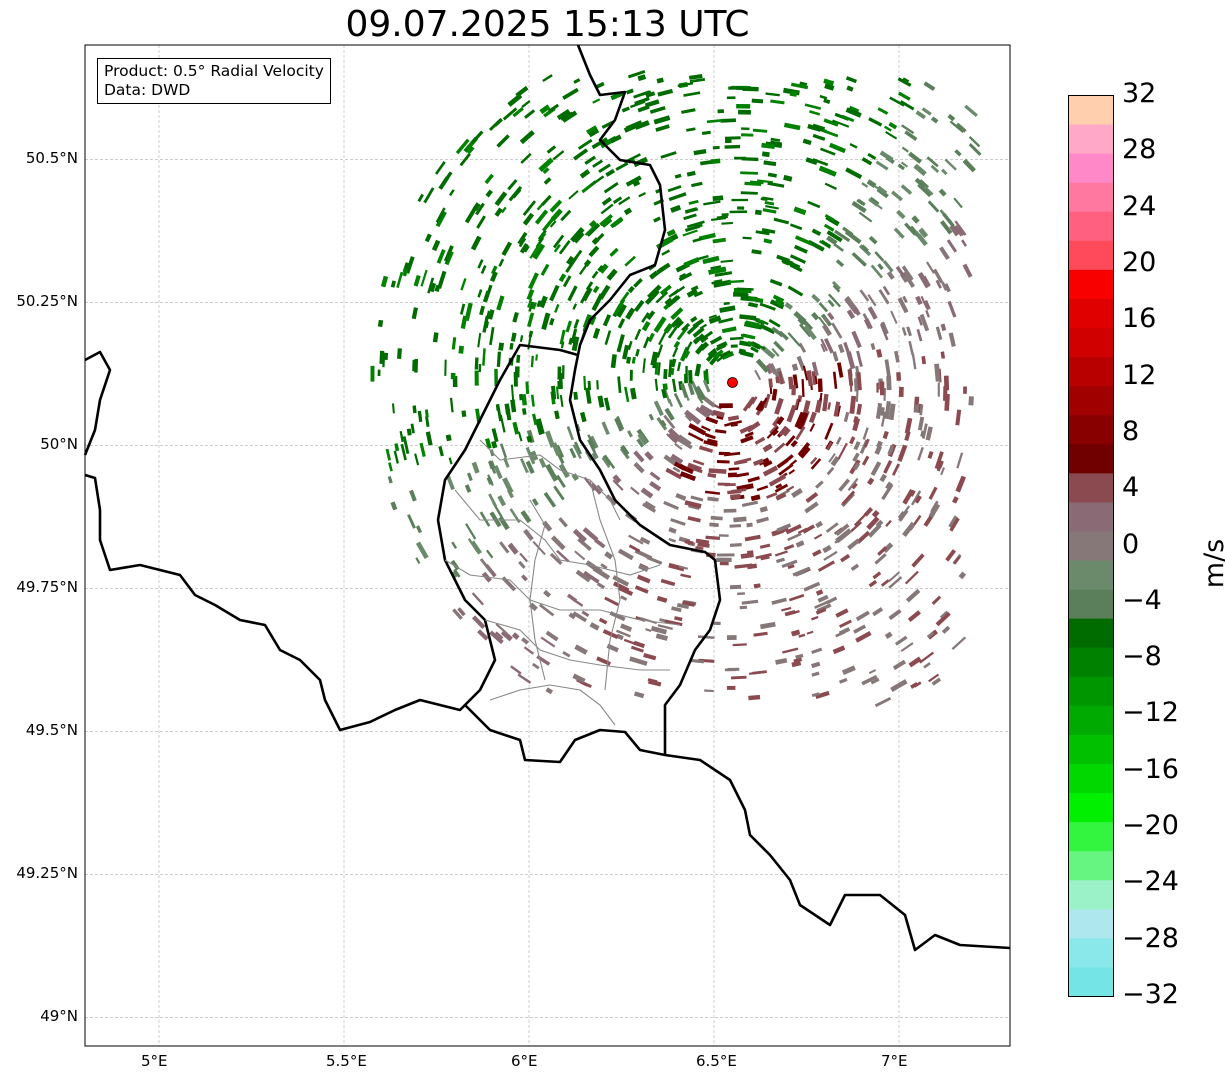  I want to click on region-border, so click(557, 532).